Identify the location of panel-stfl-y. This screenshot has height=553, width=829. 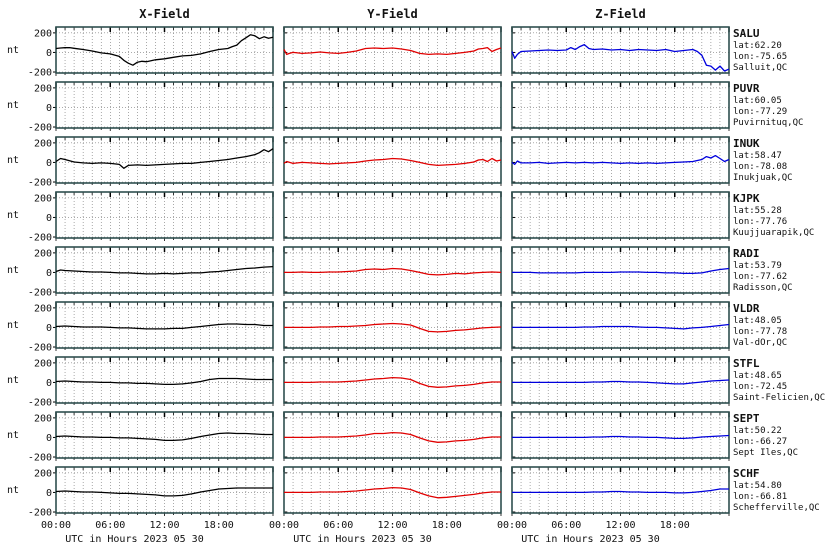
(392, 381).